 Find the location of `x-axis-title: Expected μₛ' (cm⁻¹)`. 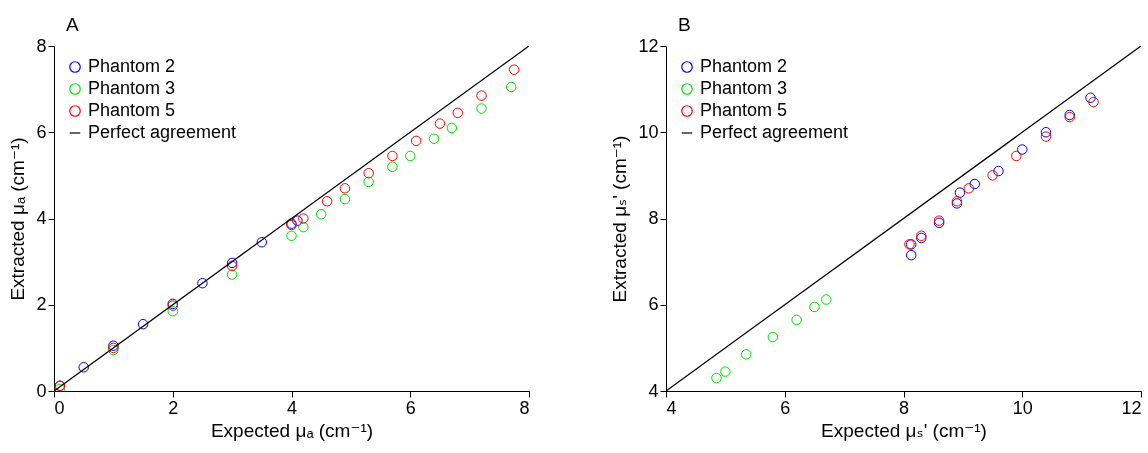

x-axis-title: Expected μₛ' (cm⁻¹) is located at coordinates (904, 430).